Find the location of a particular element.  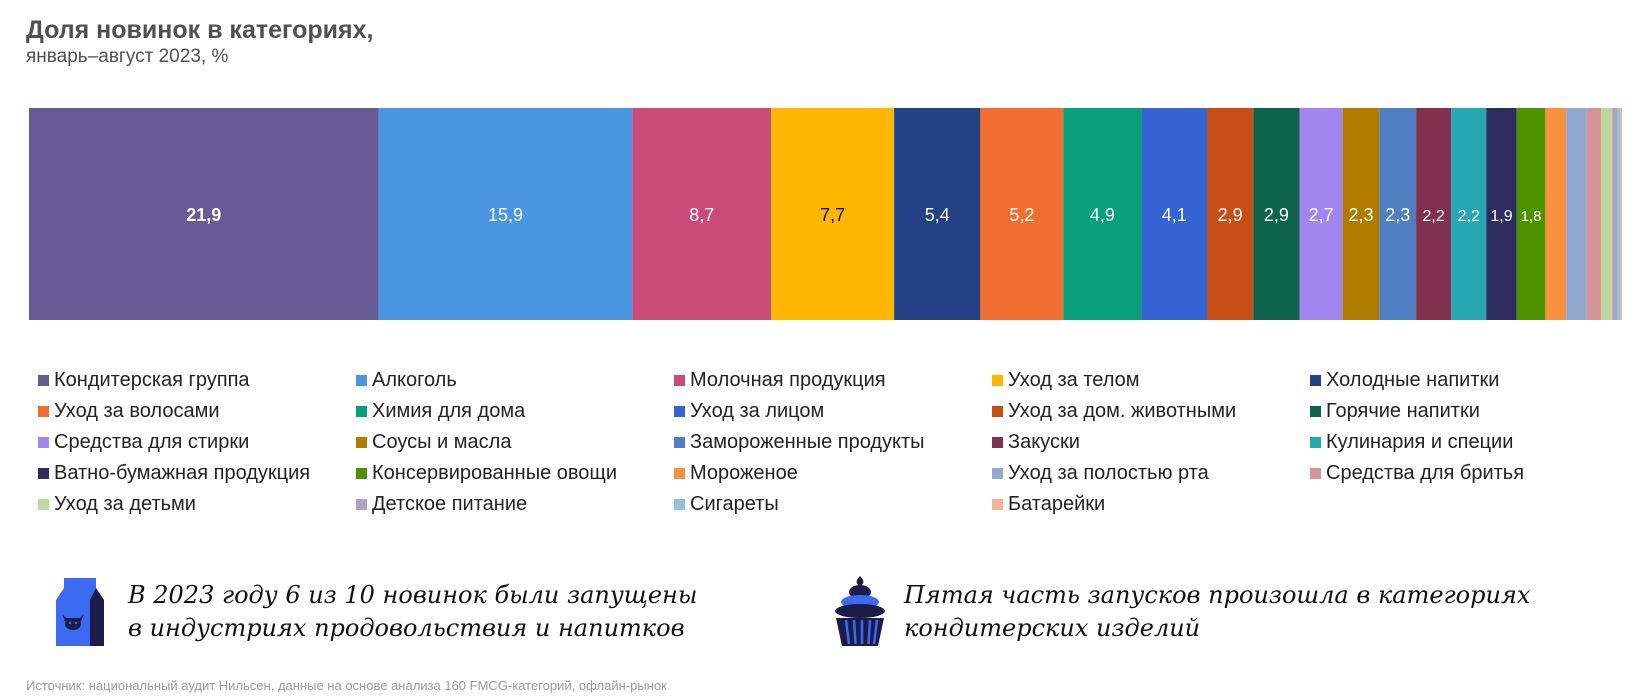

legend-label: Уход за волосами is located at coordinates (137, 411).